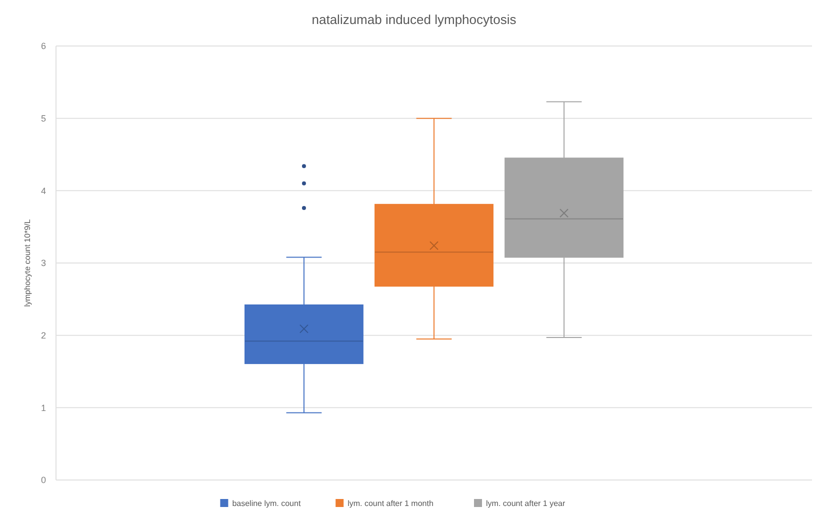 The height and width of the screenshot is (528, 828). I want to click on y-tick-label: 1, so click(43, 407).